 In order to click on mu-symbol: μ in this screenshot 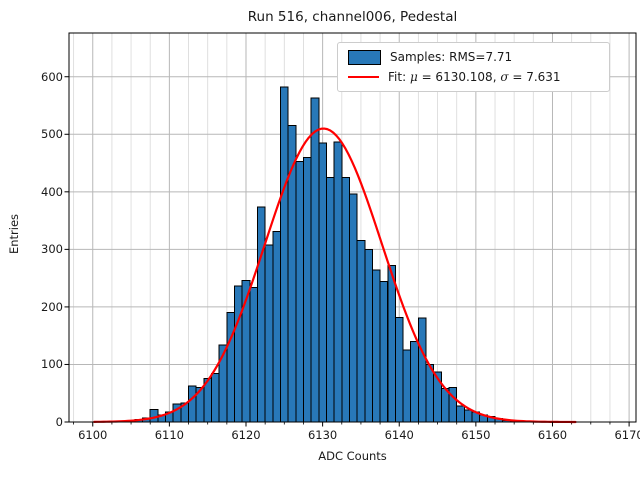, I will do `click(413, 77)`.